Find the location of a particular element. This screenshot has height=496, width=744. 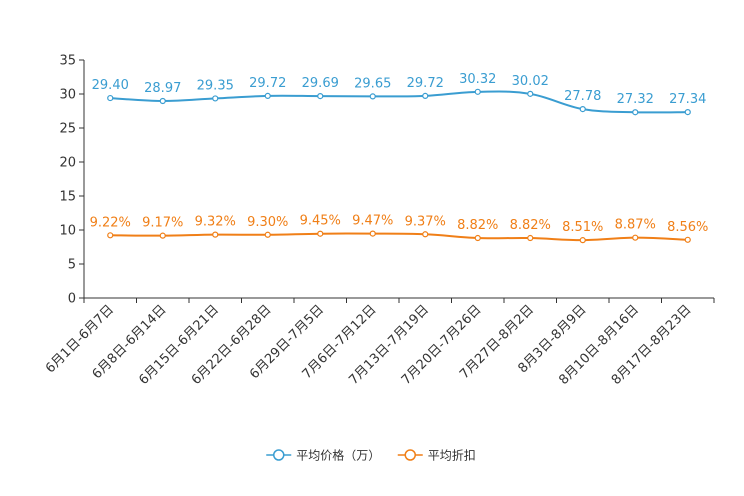

data-label: 29.35 is located at coordinates (215, 85).